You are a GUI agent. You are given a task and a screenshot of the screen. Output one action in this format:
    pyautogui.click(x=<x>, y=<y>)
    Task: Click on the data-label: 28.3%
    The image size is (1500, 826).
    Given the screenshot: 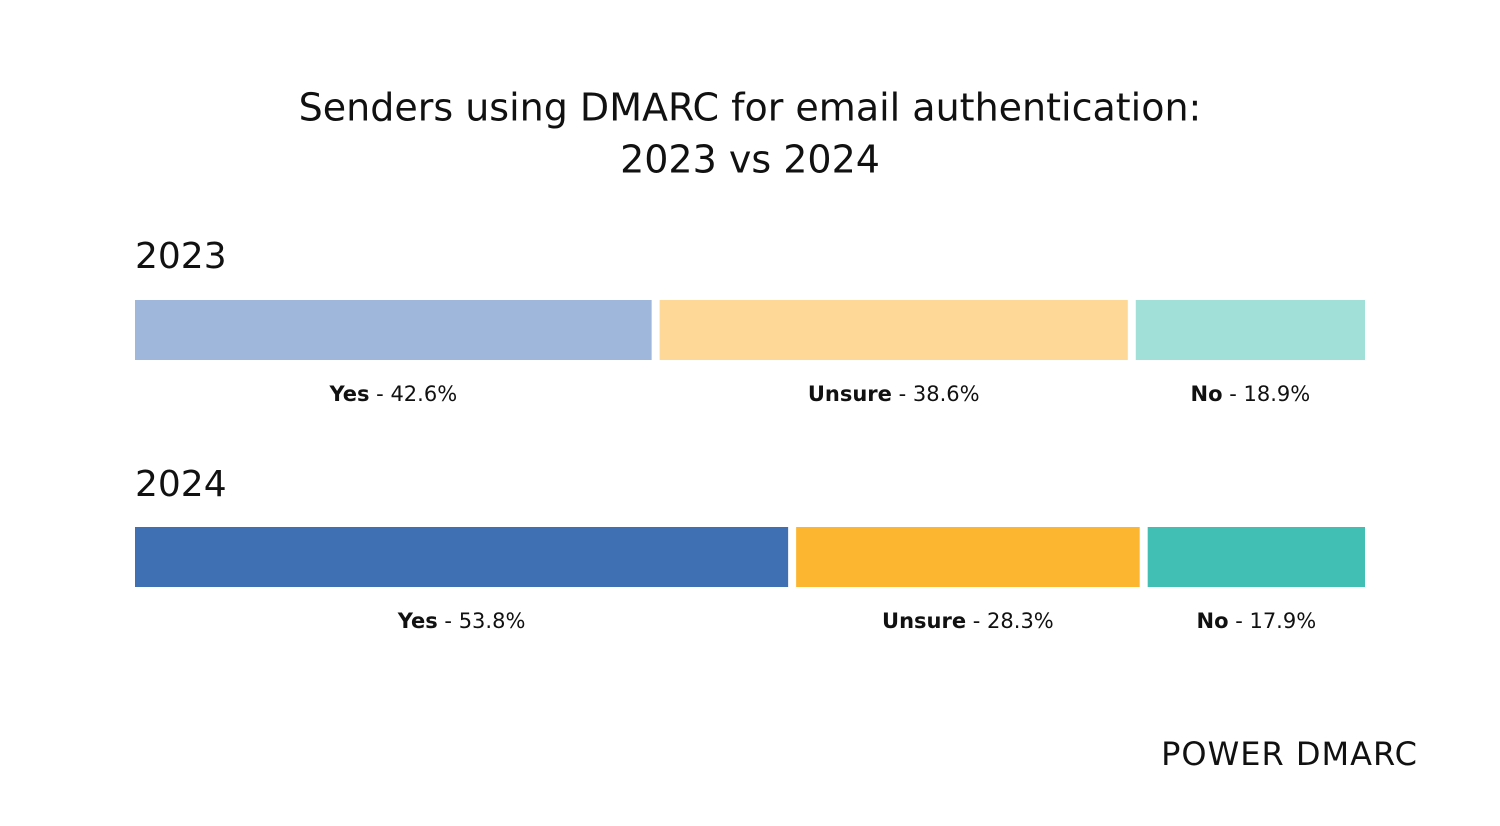 What is the action you would take?
    pyautogui.click(x=1020, y=621)
    